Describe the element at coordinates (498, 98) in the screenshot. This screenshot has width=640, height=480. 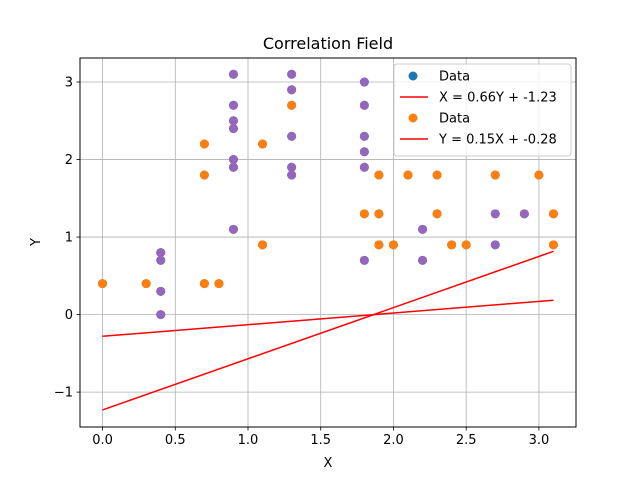
I see `legend-label: X = 0.66Y + -1.23` at that location.